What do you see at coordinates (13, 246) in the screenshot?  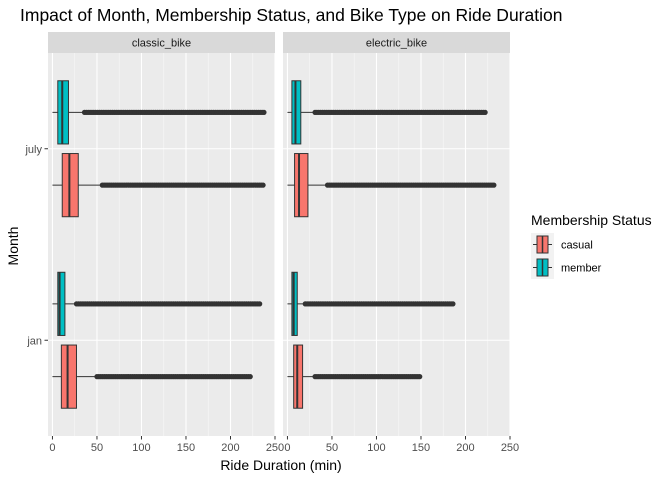 I see `y-axis-title: Month` at bounding box center [13, 246].